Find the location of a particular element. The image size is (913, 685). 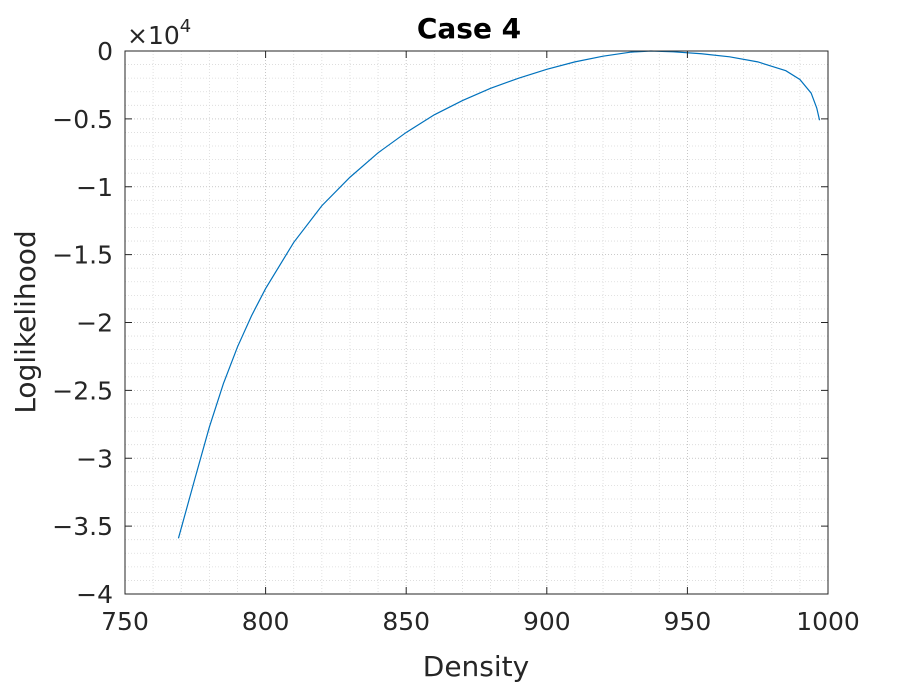

x-tick-labels: 750 800 850 900 950 1000 is located at coordinates (480, 621).